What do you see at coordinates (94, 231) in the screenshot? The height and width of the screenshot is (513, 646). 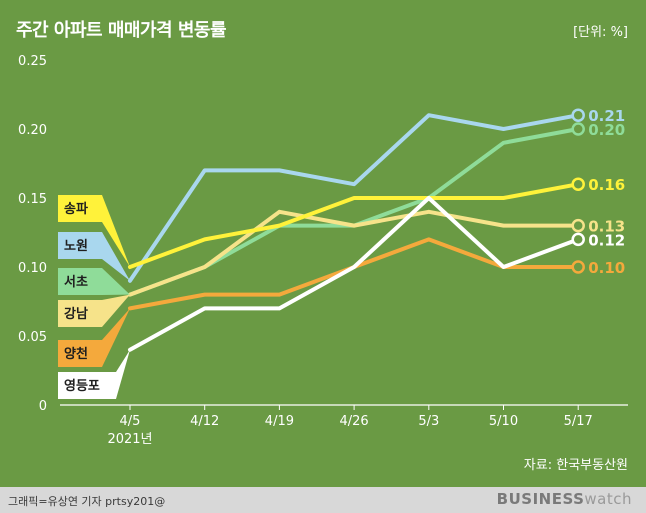 I see `legend-tag-송파` at bounding box center [94, 231].